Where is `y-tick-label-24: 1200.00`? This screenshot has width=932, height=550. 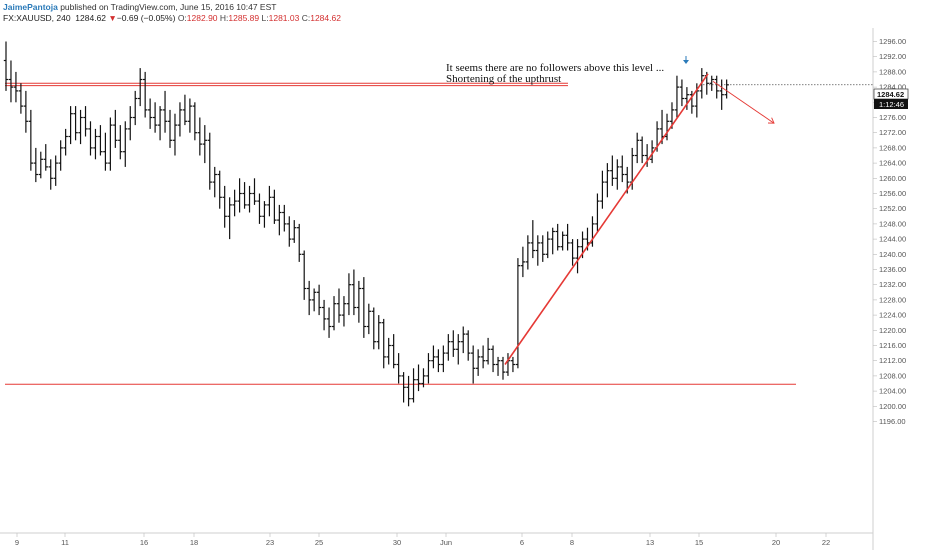
y-tick-label-24: 1200.00 is located at coordinates (892, 406).